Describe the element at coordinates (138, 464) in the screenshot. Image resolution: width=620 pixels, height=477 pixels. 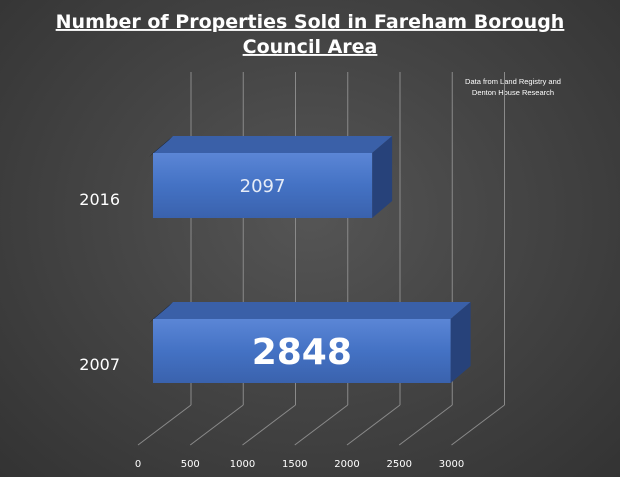
I see `x-tick-label: 0` at that location.